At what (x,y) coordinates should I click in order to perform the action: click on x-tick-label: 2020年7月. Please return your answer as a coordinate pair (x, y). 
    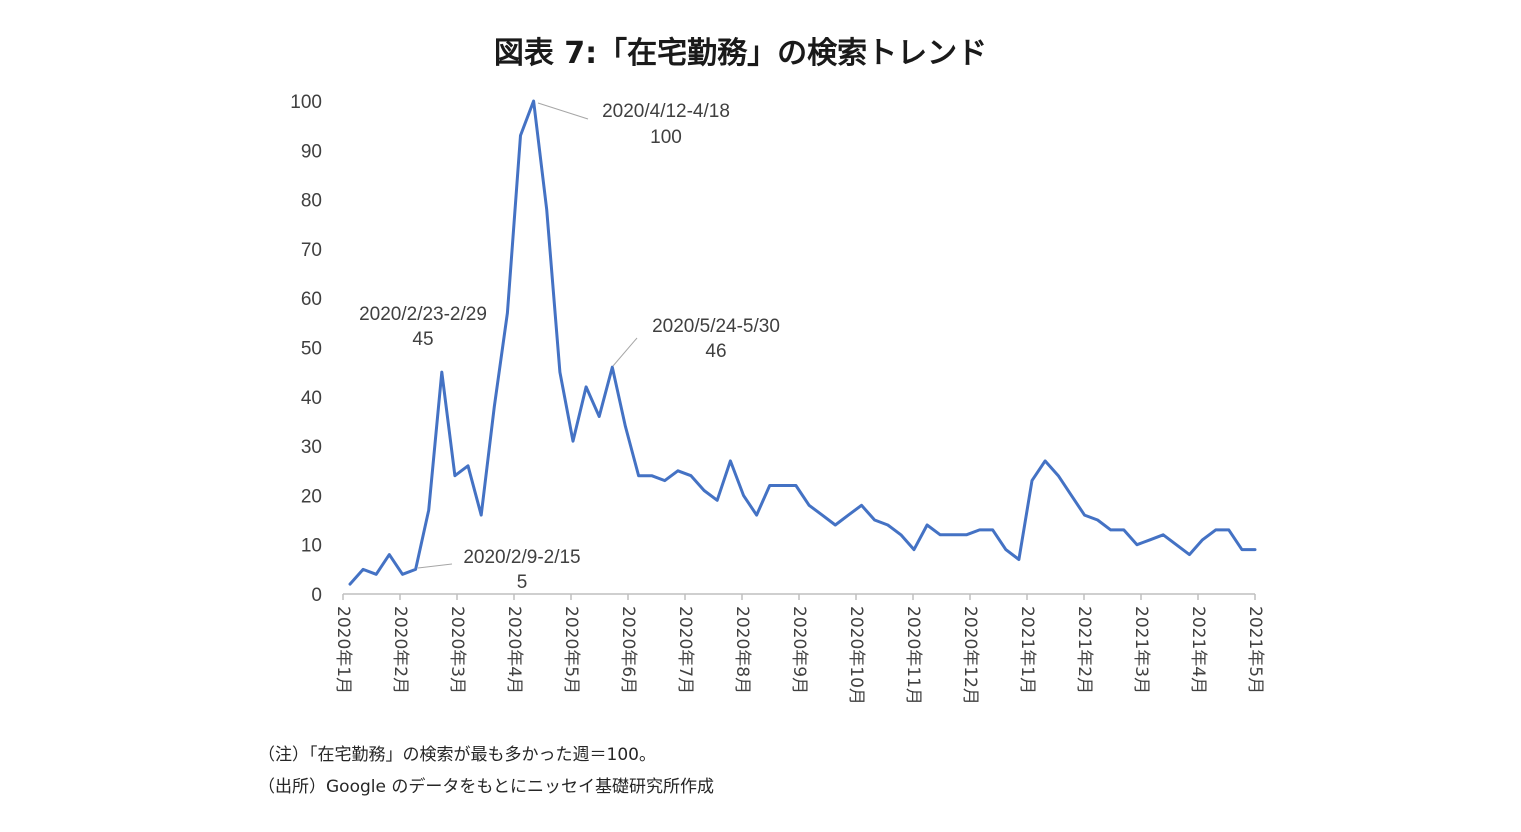
    Looking at the image, I should click on (685, 650).